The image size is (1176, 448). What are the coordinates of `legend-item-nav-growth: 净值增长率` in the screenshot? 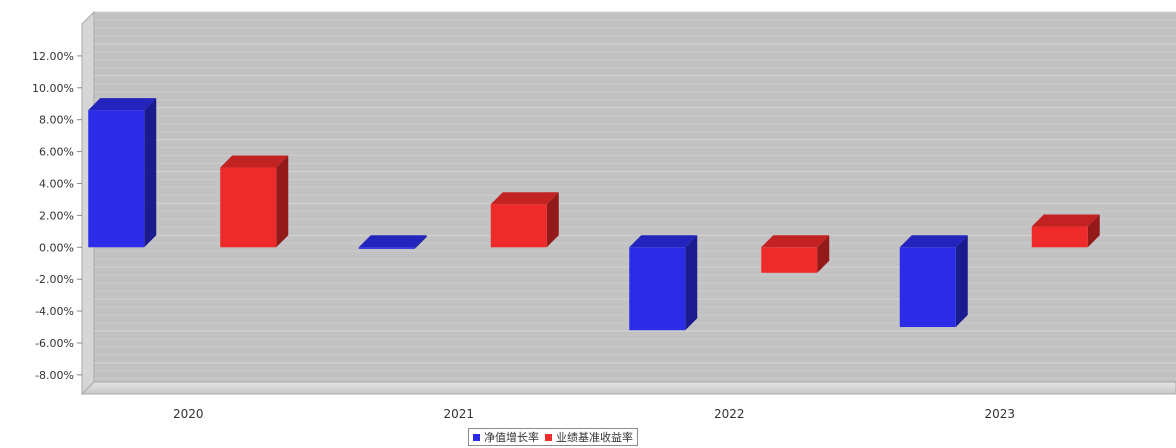 It's located at (506, 437).